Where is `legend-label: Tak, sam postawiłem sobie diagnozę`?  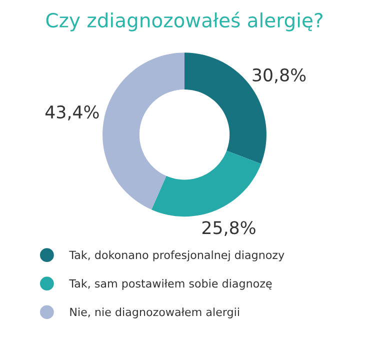 legend-label: Tak, sam postawiłem sobie diagnozę is located at coordinates (170, 284).